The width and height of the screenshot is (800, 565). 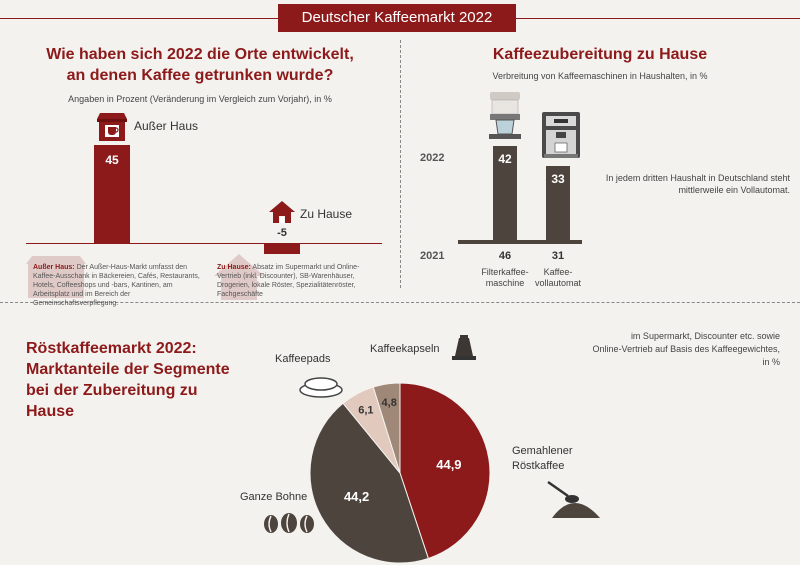 I want to click on house-icon, so click(x=282, y=212).